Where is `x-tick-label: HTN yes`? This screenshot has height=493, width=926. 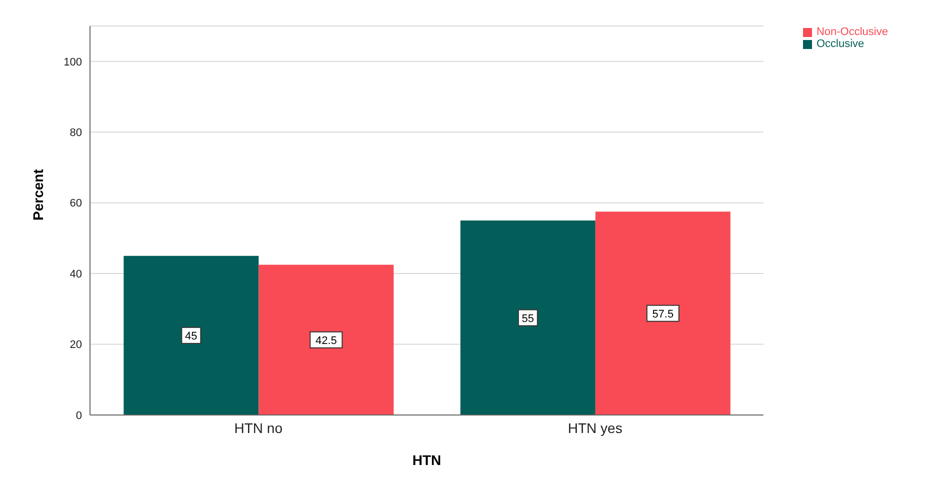 x-tick-label: HTN yes is located at coordinates (595, 428).